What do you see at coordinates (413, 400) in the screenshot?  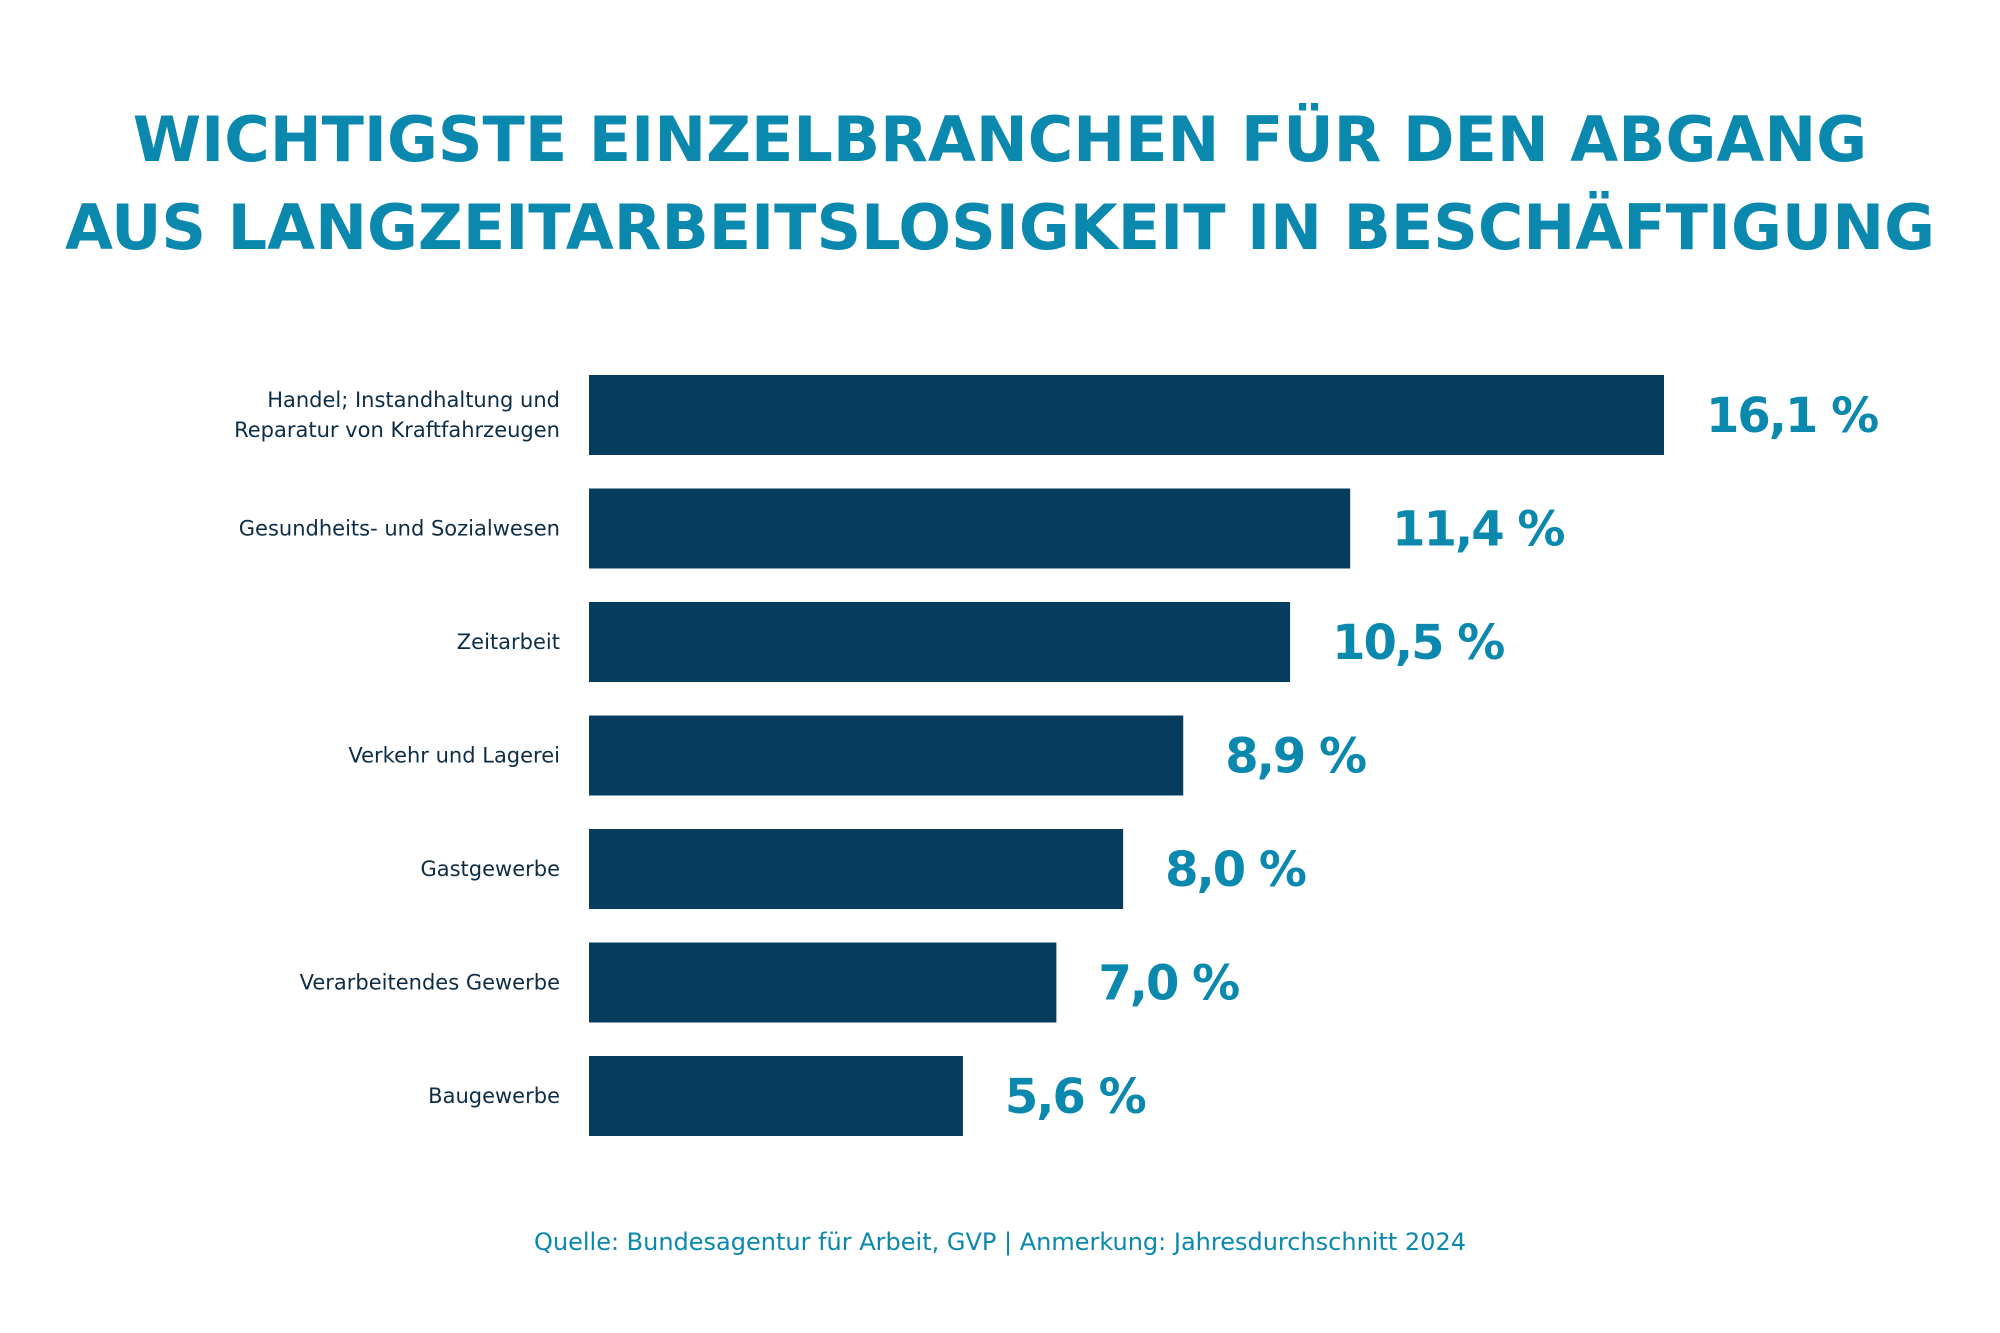 I see `category-label-line: Handel; Instandhaltung und` at bounding box center [413, 400].